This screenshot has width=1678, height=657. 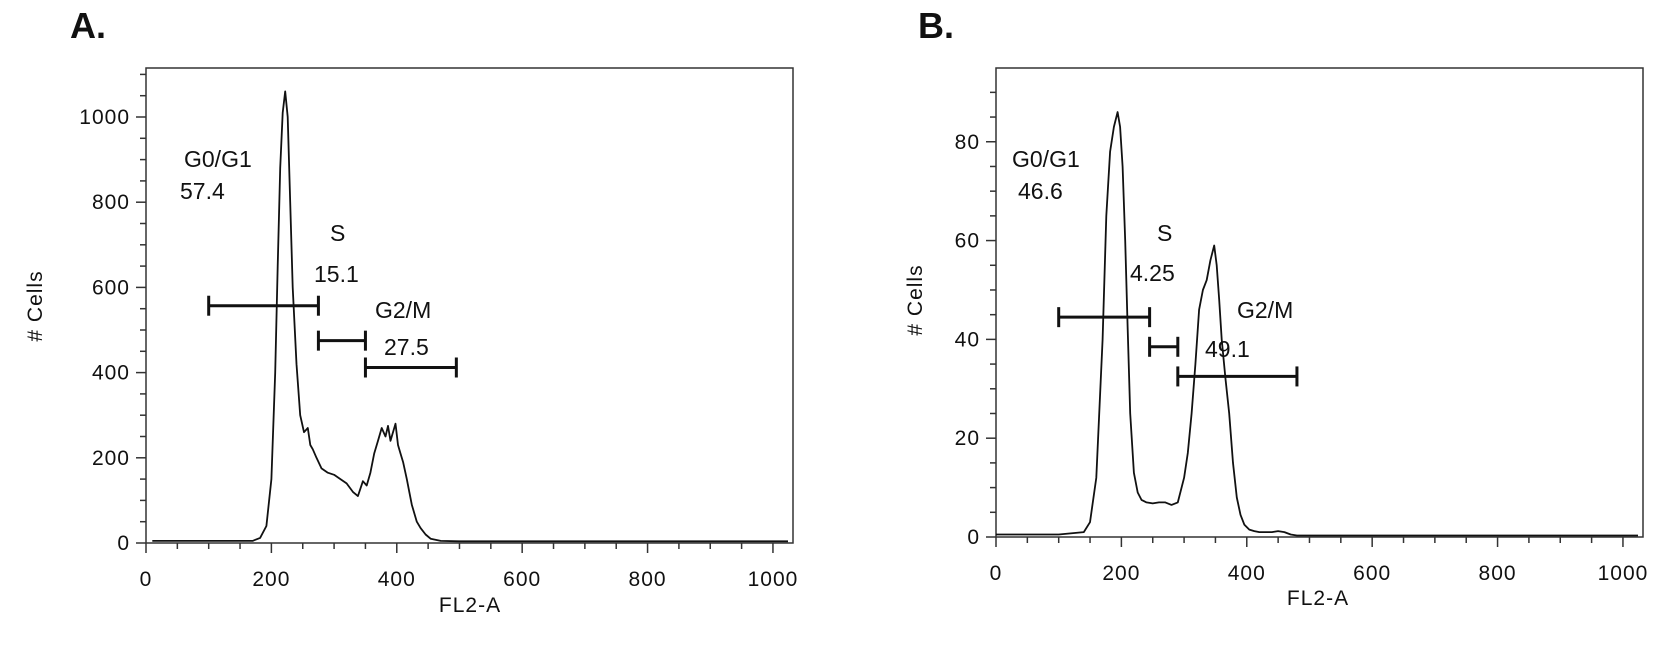 I want to click on y-tick-label: 600, so click(x=111, y=287).